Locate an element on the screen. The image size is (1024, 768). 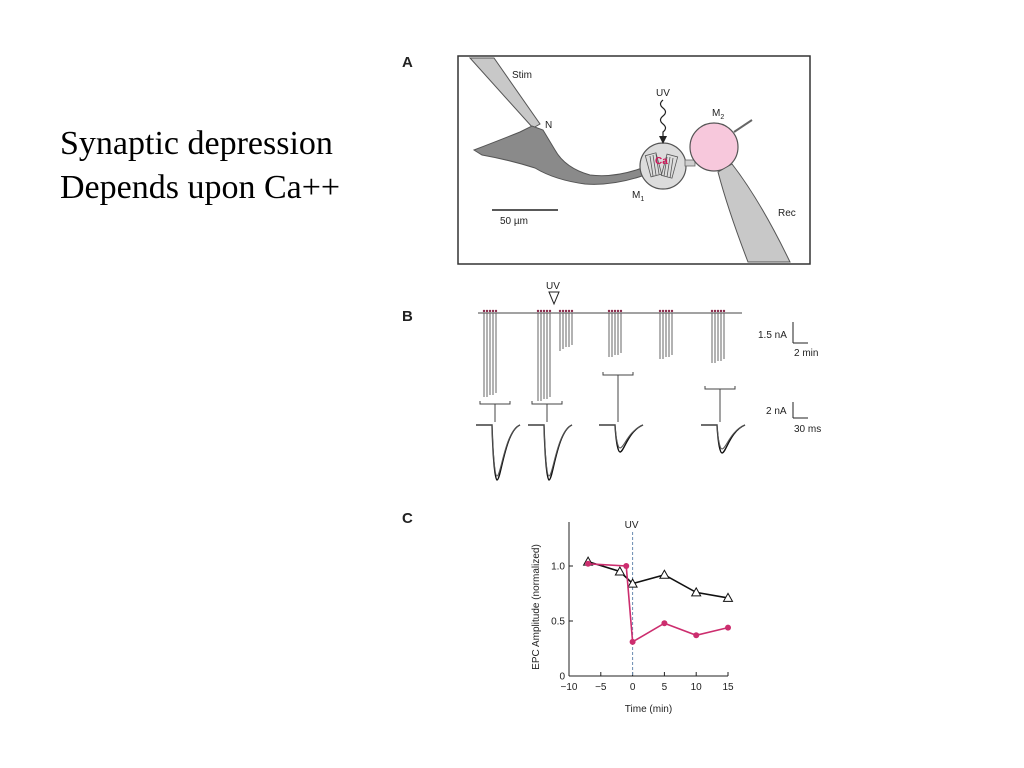
x-tick-label: 10 is located at coordinates (697, 687).